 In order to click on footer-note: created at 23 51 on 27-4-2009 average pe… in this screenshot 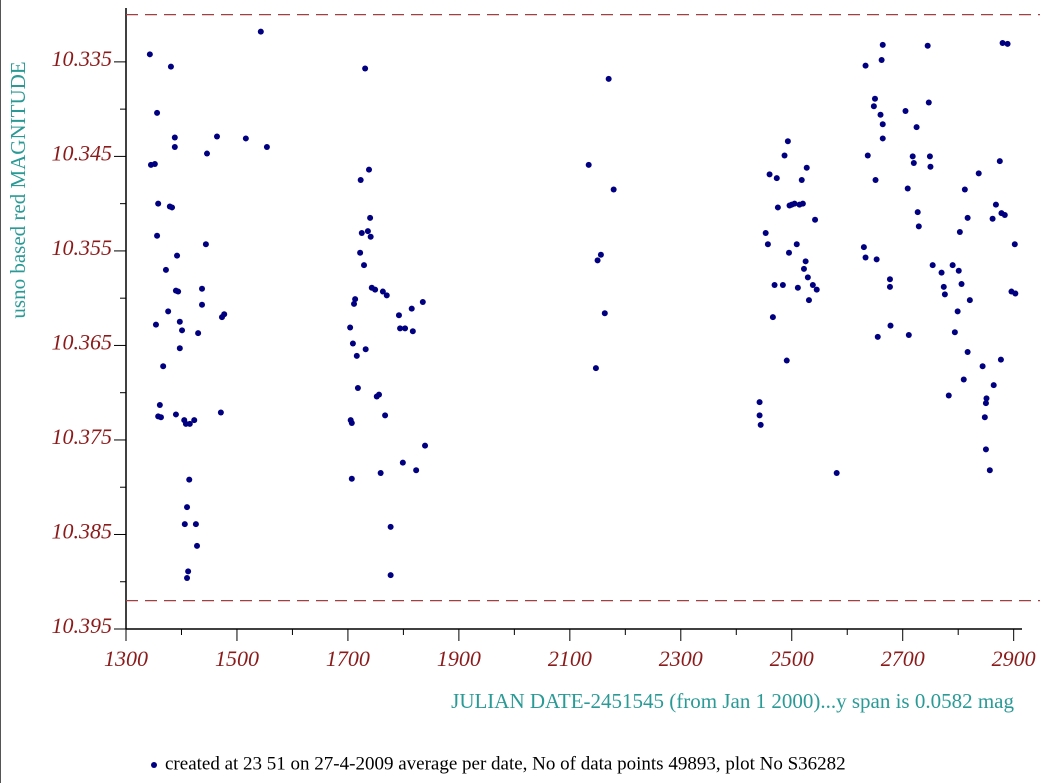, I will do `click(505, 763)`.